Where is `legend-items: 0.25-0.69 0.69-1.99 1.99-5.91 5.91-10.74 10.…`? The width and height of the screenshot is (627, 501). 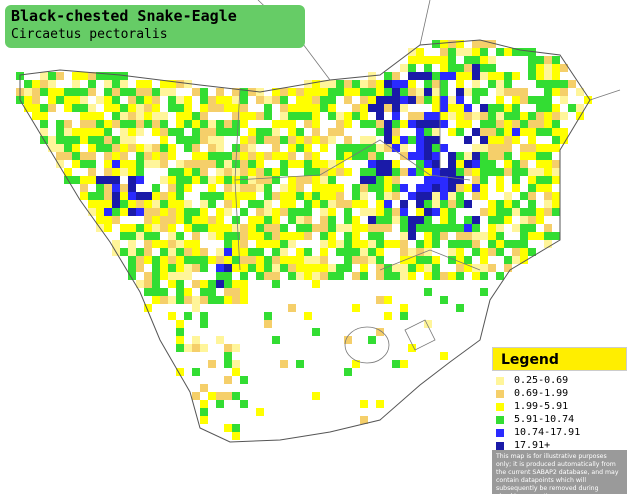
legend-items: 0.25-0.69 0.69-1.99 1.99-5.91 5.91-10.74 10.… is located at coordinates (559, 413).